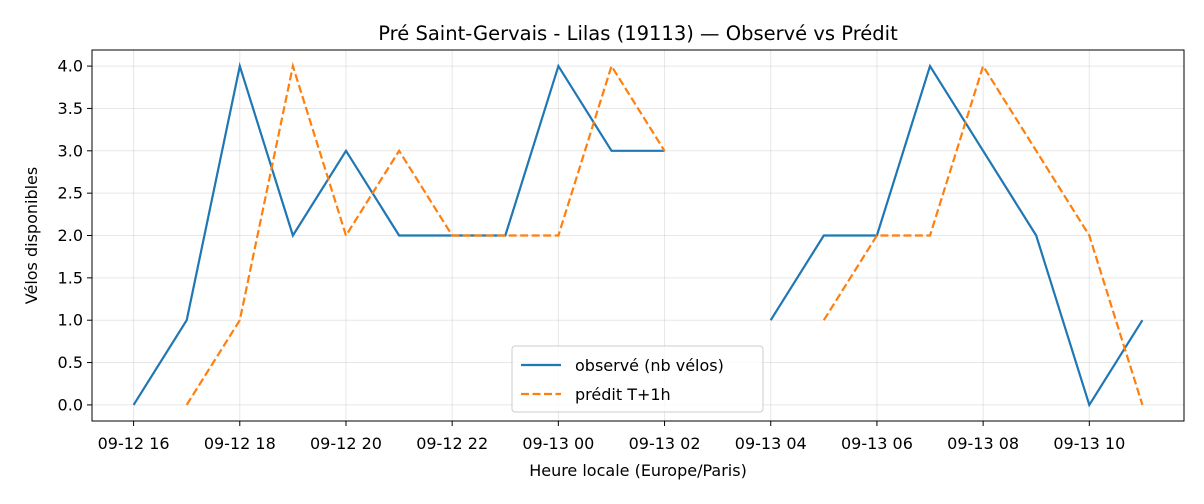 The width and height of the screenshot is (1204, 504). What do you see at coordinates (70, 150) in the screenshot?
I see `y-tick-label: 3.0` at bounding box center [70, 150].